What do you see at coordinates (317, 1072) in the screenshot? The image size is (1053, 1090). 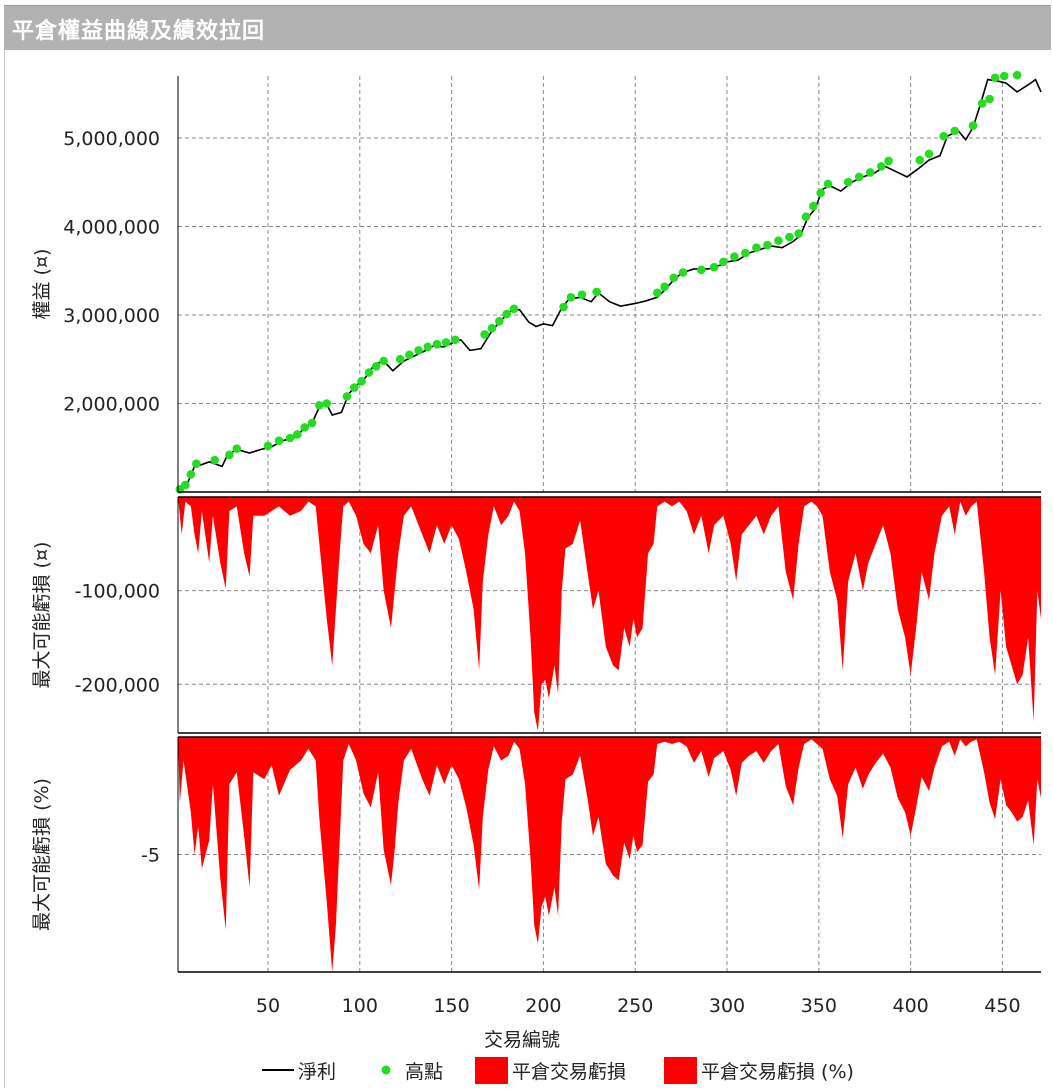 I see `legend-label-net-profit: 淨利` at bounding box center [317, 1072].